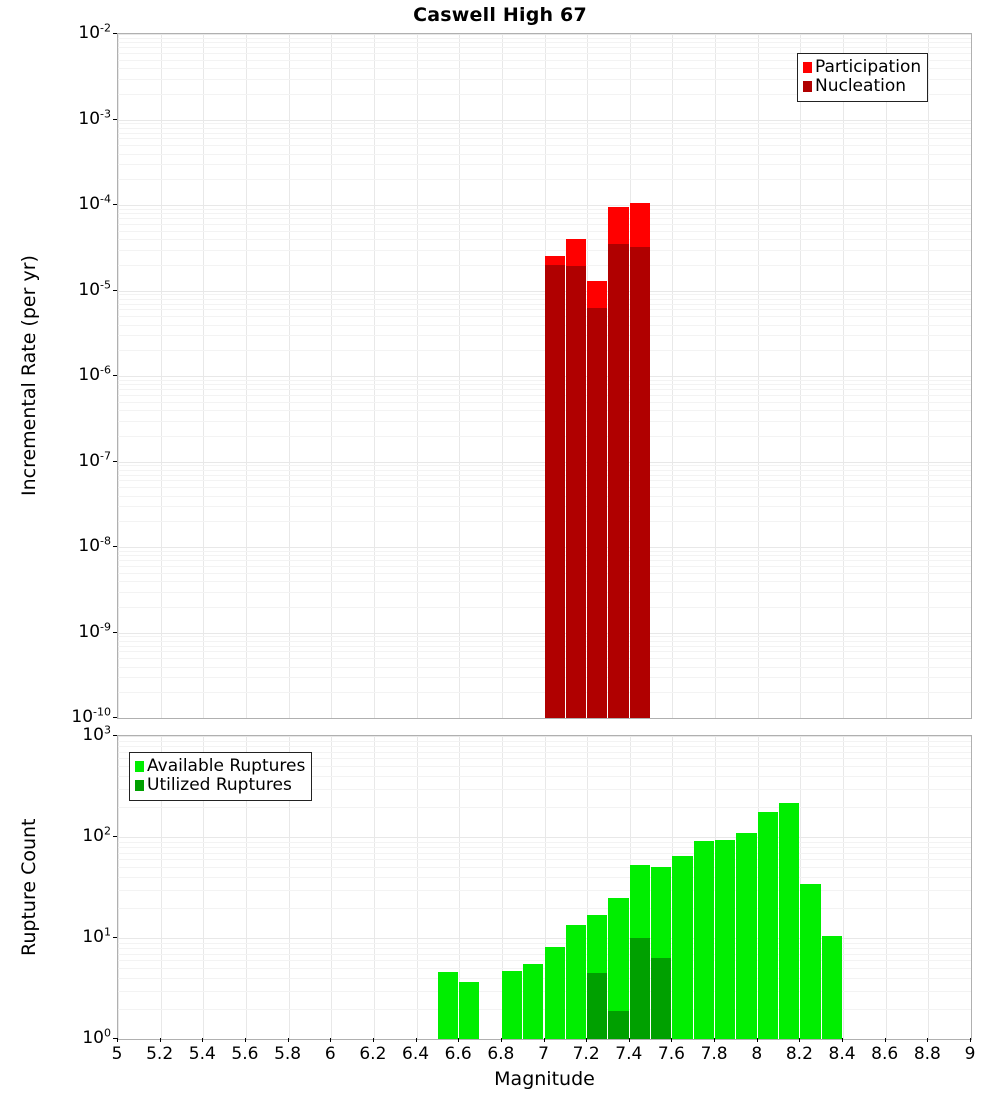  What do you see at coordinates (799, 1054) in the screenshot?
I see `x-tick-label: 8.2` at bounding box center [799, 1054].